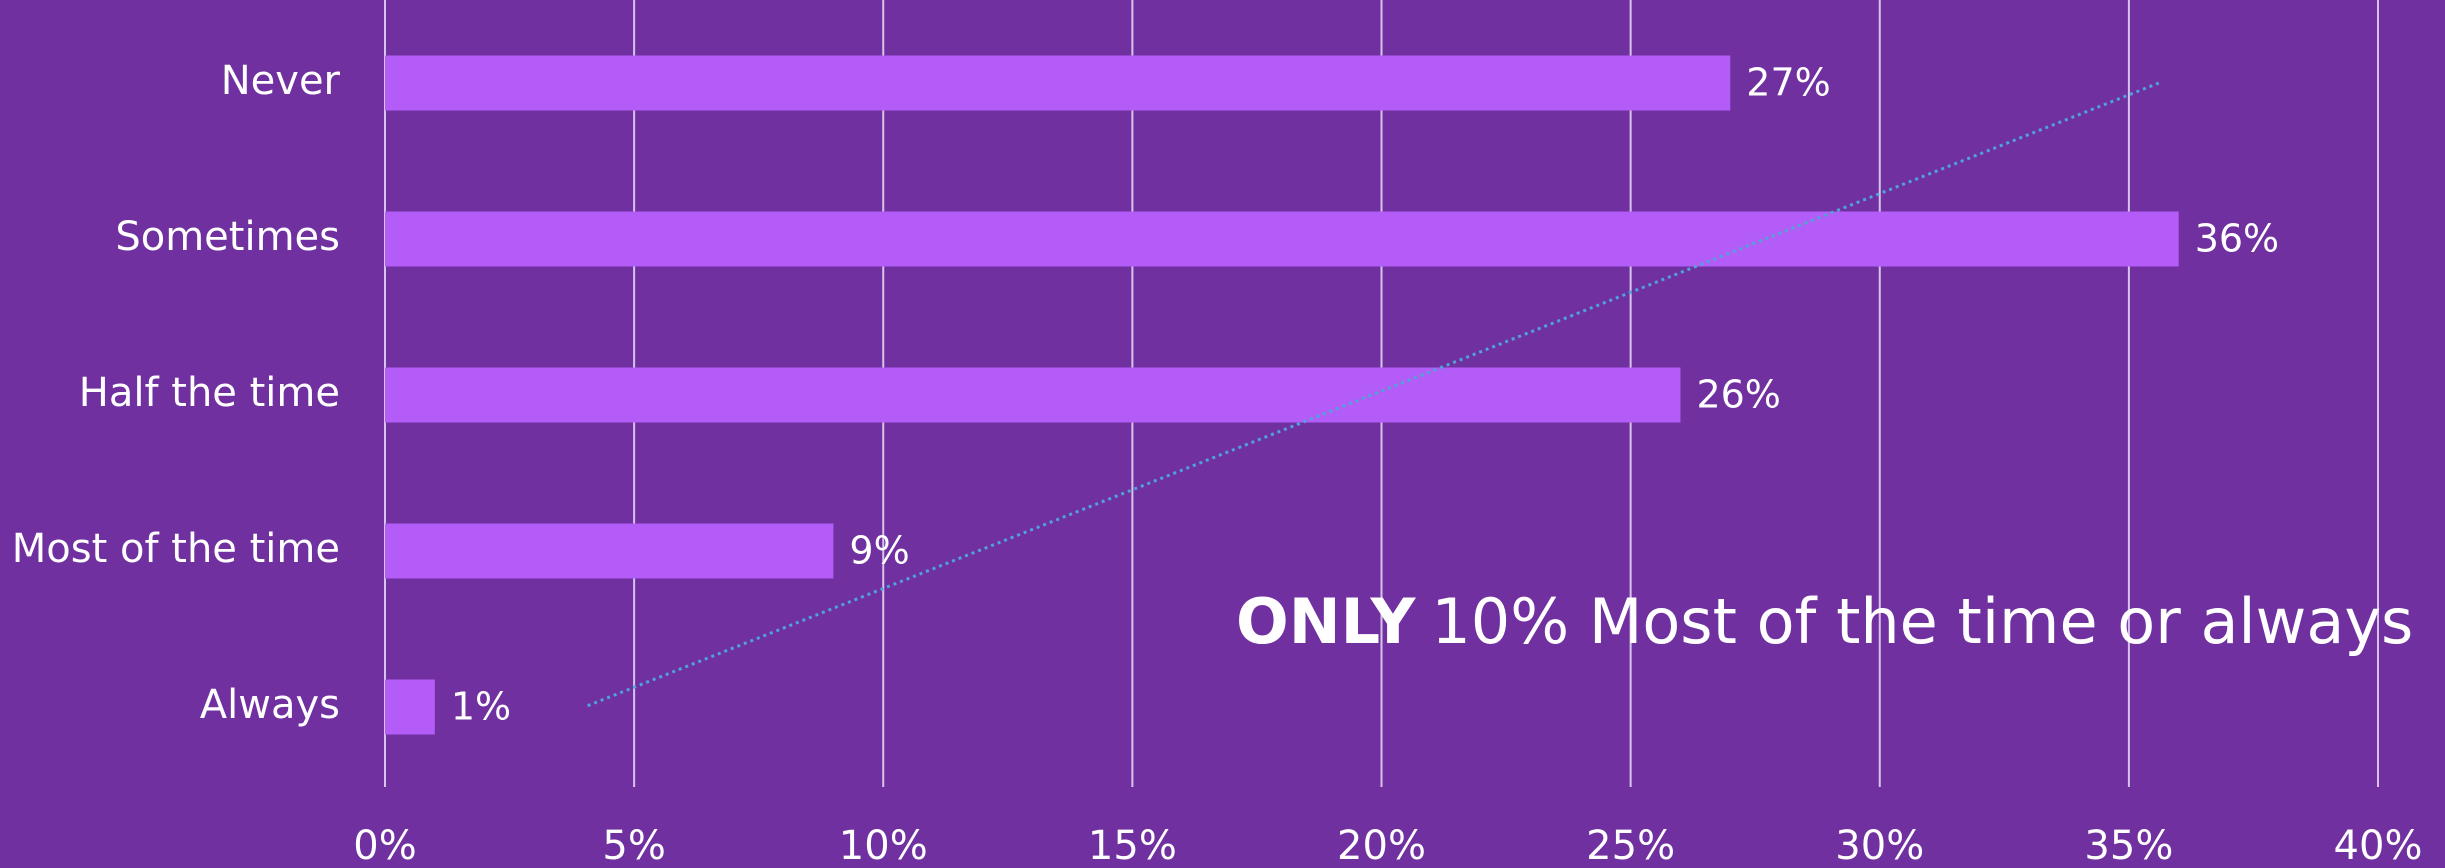  What do you see at coordinates (270, 705) in the screenshot?
I see `y-tick-label: Always` at bounding box center [270, 705].